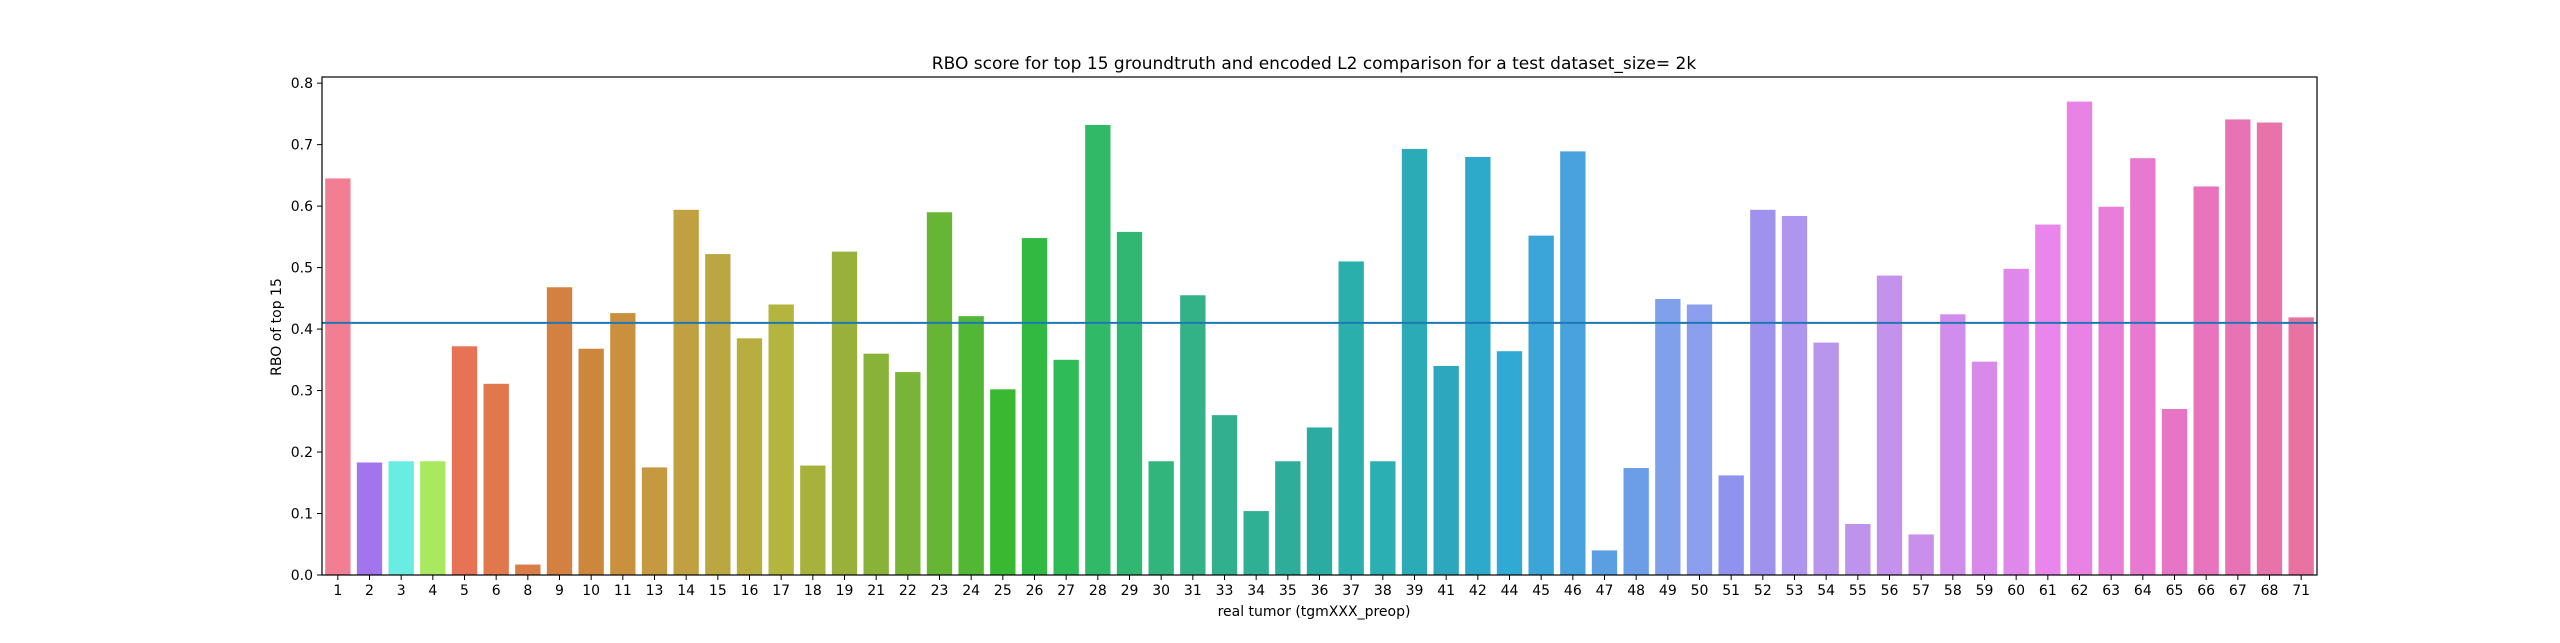 The width and height of the screenshot is (2560, 643). What do you see at coordinates (1288, 591) in the screenshot?
I see `x-tick-label: 35` at bounding box center [1288, 591].